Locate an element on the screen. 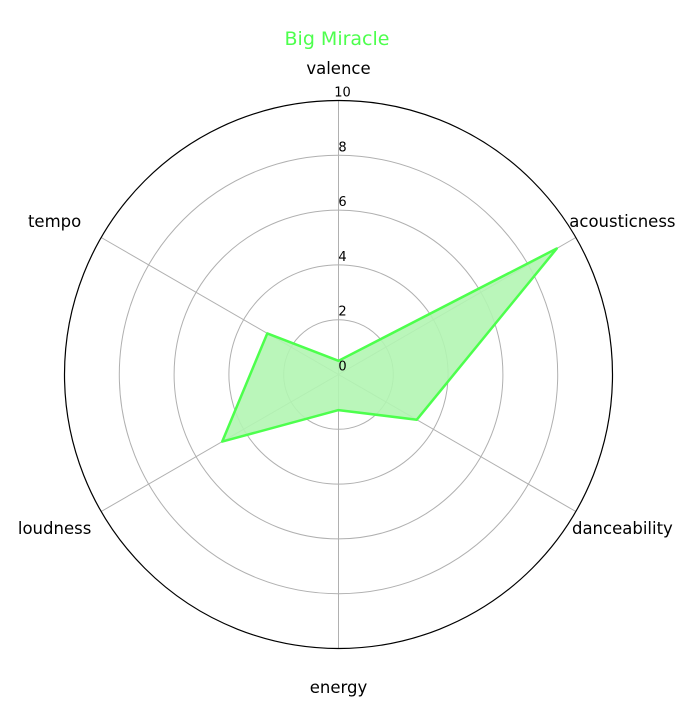 The image size is (693, 721). tick-label: 0 is located at coordinates (342, 367).